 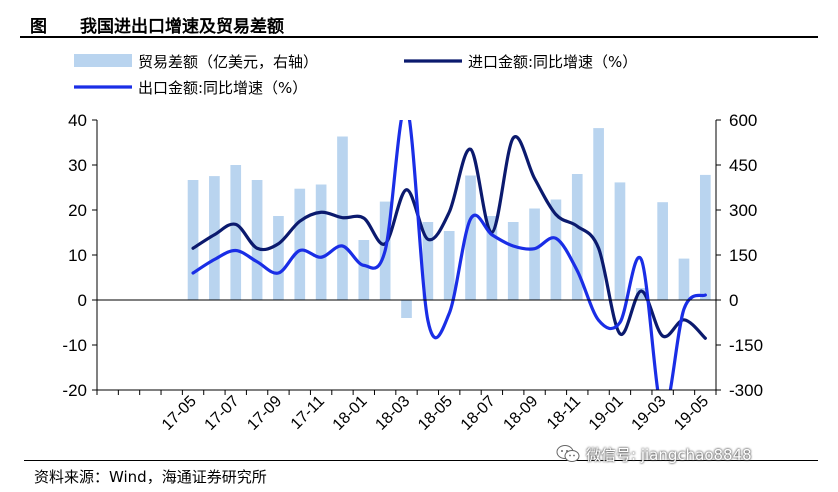 I want to click on x-tick-label: 17-05, so click(x=179, y=413).